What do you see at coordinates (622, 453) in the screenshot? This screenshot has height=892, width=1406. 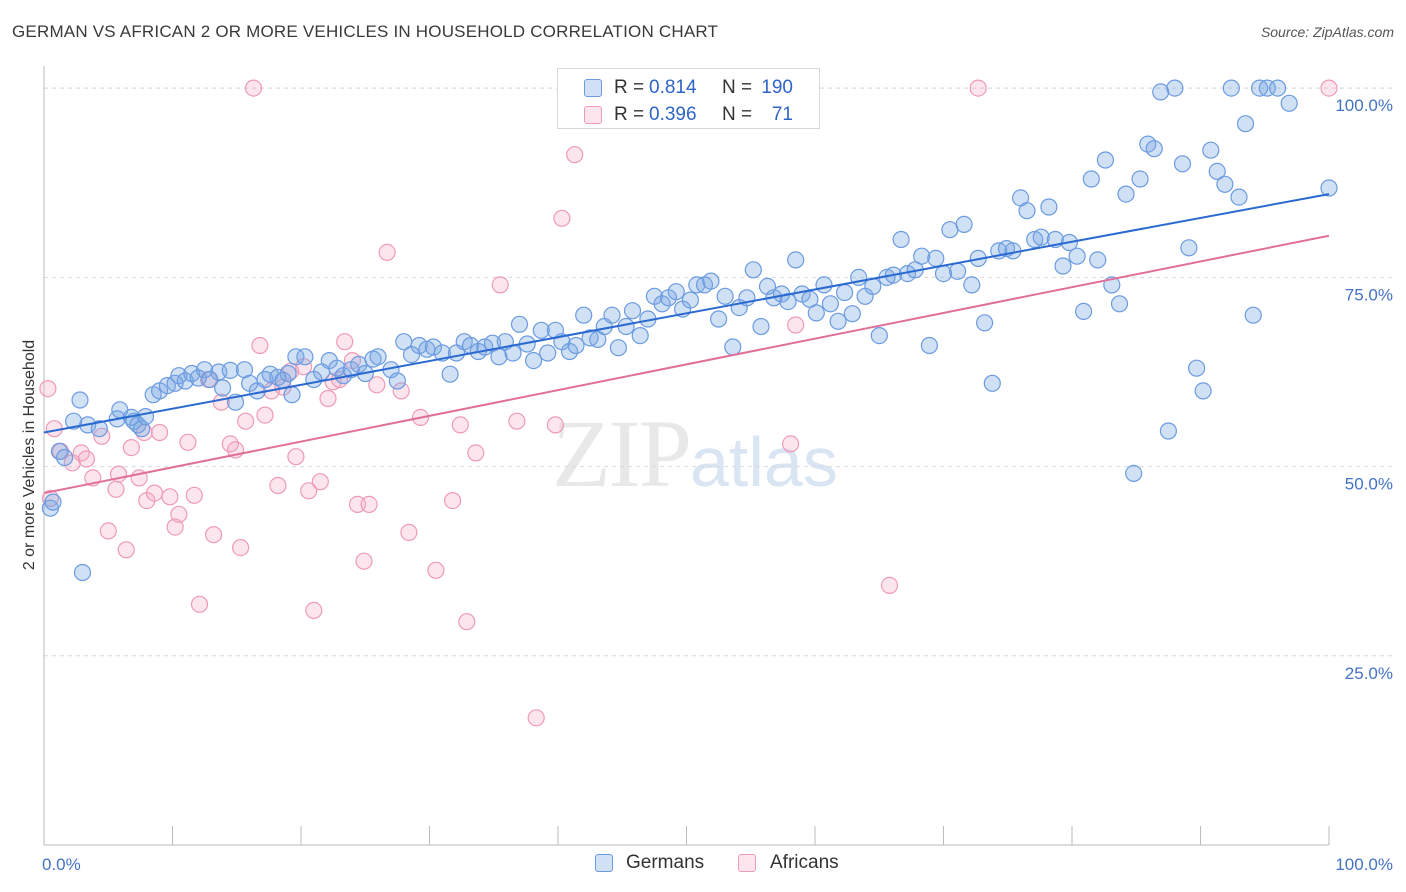 I see `watermark-zip: ZIP` at bounding box center [622, 453].